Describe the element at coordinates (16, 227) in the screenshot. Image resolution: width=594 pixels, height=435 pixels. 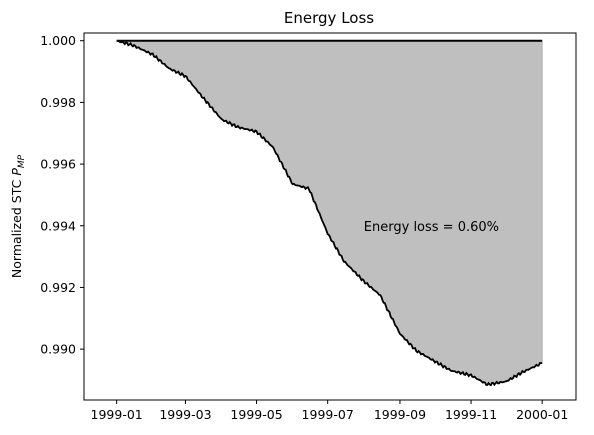
I see `y-axis-label-prefix: Normalized STC` at that location.